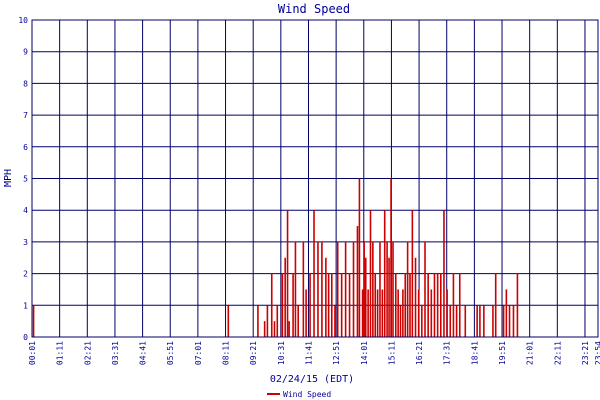 The width and height of the screenshot is (600, 400). Describe the element at coordinates (253, 353) in the screenshot. I see `x-tick-label: 09:21` at that location.